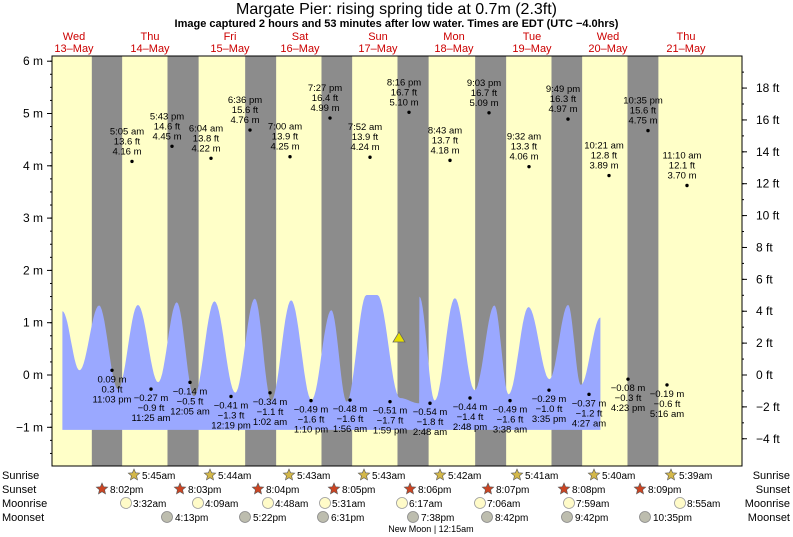 The height and width of the screenshot is (537, 793). Describe the element at coordinates (591, 518) in the screenshot. I see `moonset-time: 9:42pm` at that location.